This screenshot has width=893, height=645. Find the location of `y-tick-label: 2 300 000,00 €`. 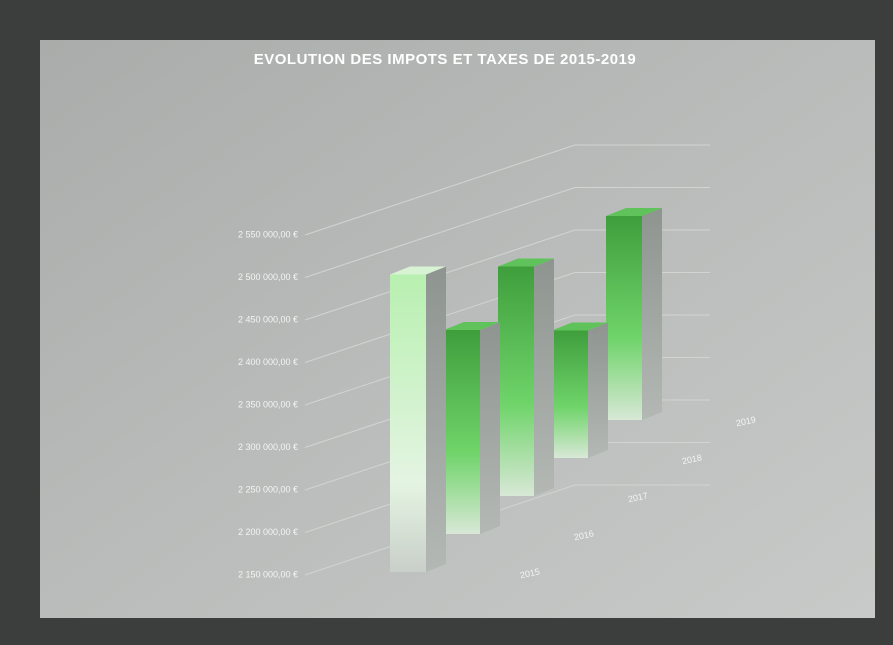

y-tick-label: 2 300 000,00 € is located at coordinates (268, 447).